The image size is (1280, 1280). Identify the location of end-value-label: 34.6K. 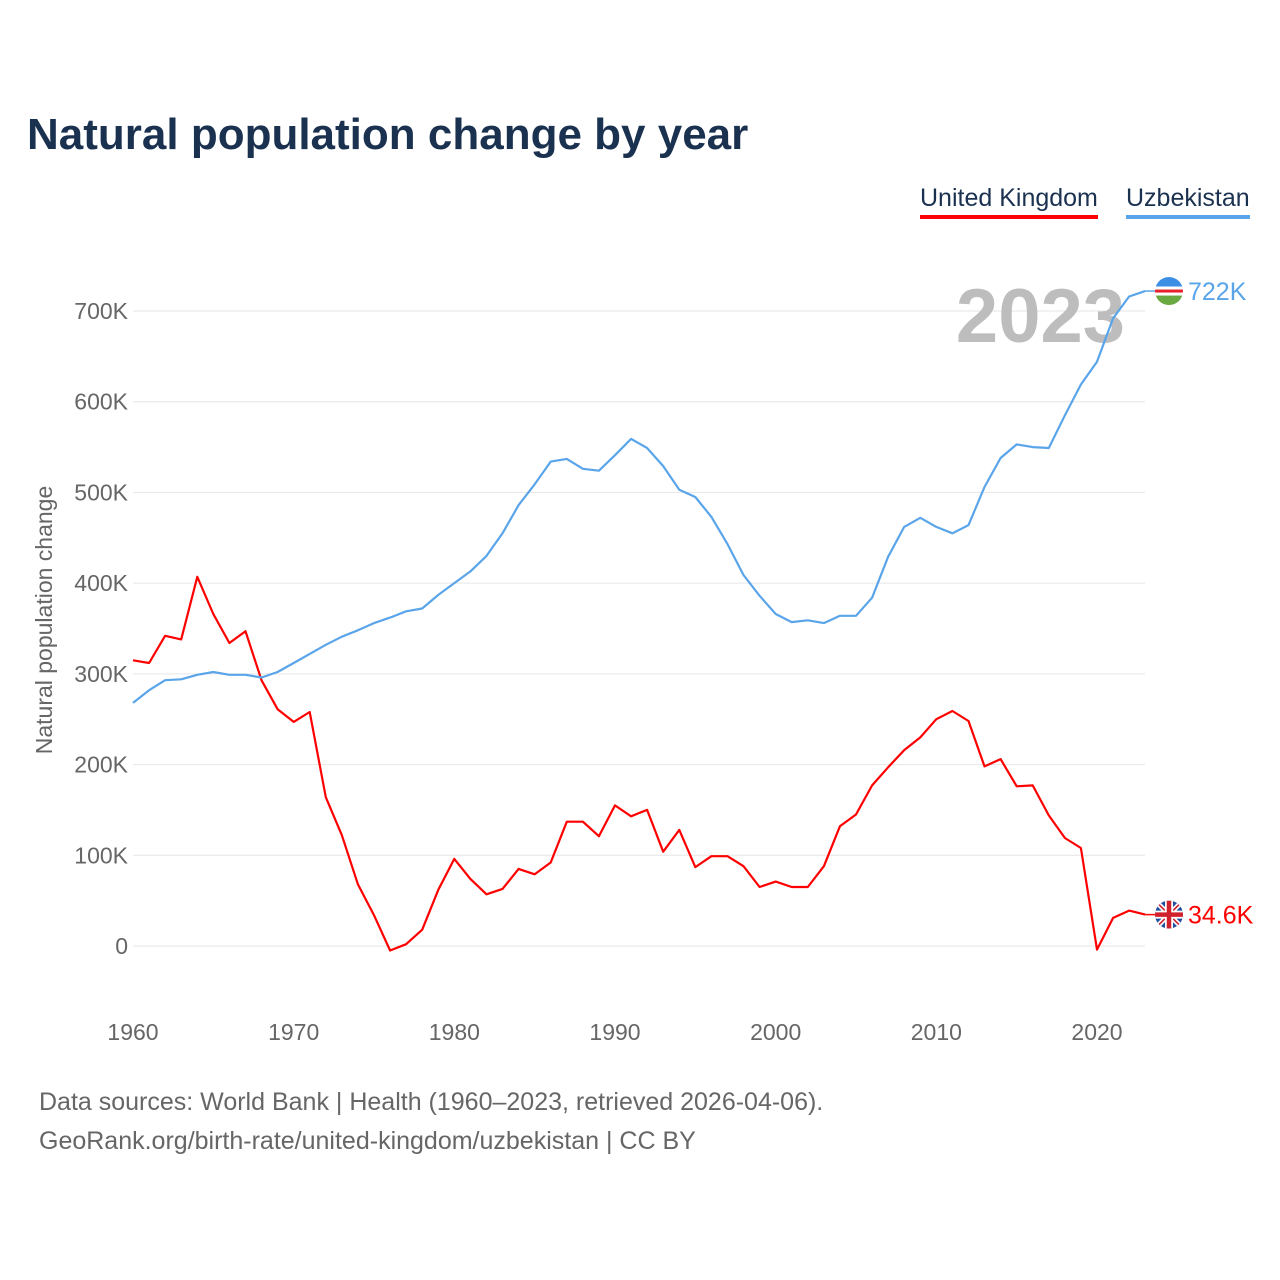
(1221, 916).